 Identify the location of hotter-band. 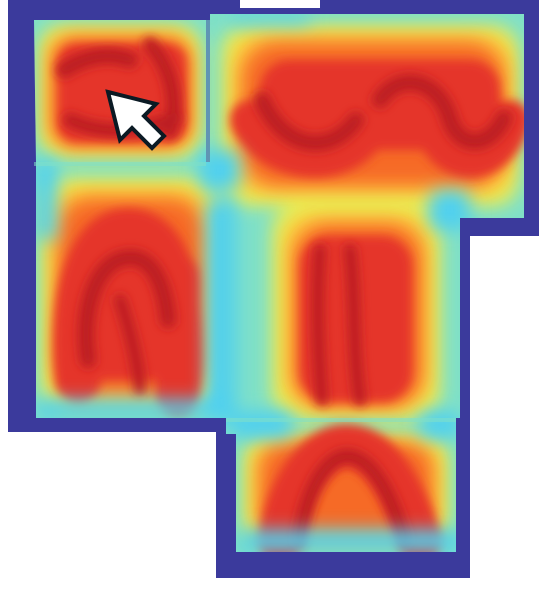
(350, 487).